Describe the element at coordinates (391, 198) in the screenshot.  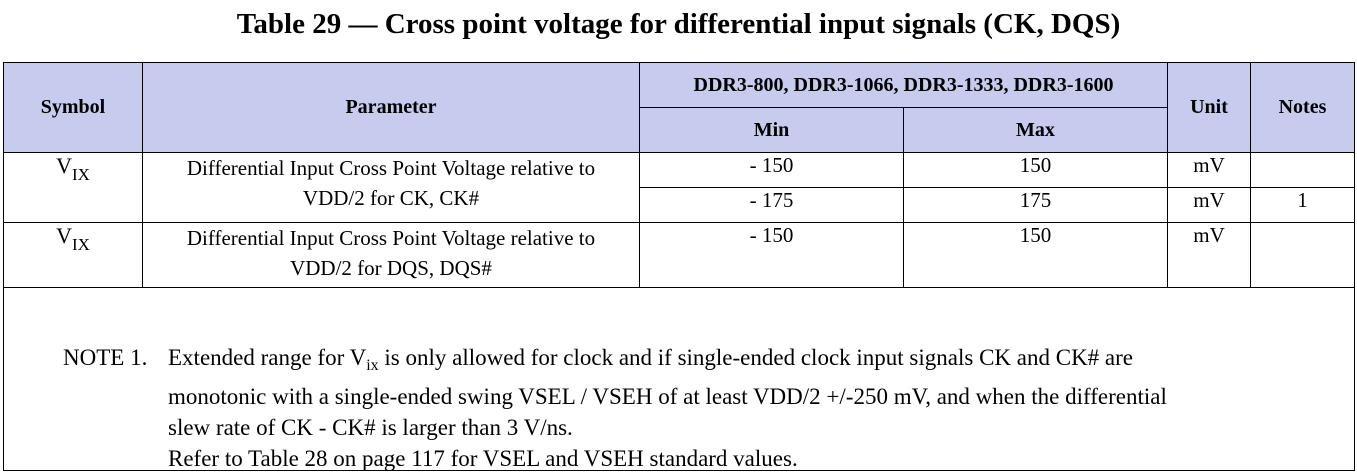
I see `parameter-line: VDD/2 for CK, CK#` at that location.